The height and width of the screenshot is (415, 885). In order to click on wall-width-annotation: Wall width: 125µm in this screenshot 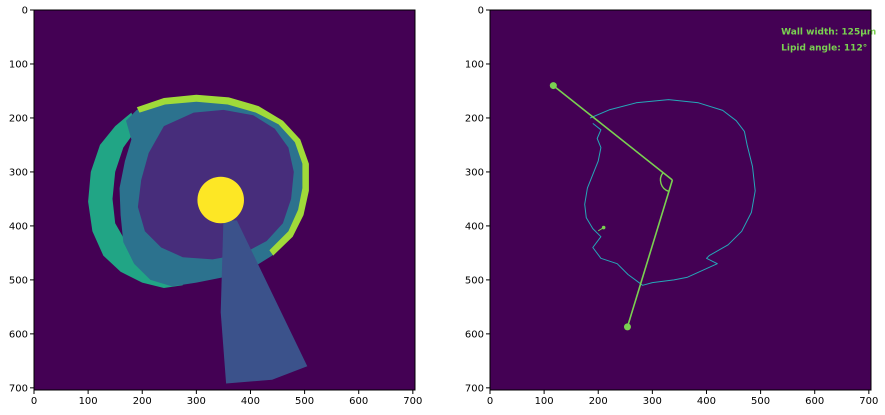, I will do `click(828, 32)`.